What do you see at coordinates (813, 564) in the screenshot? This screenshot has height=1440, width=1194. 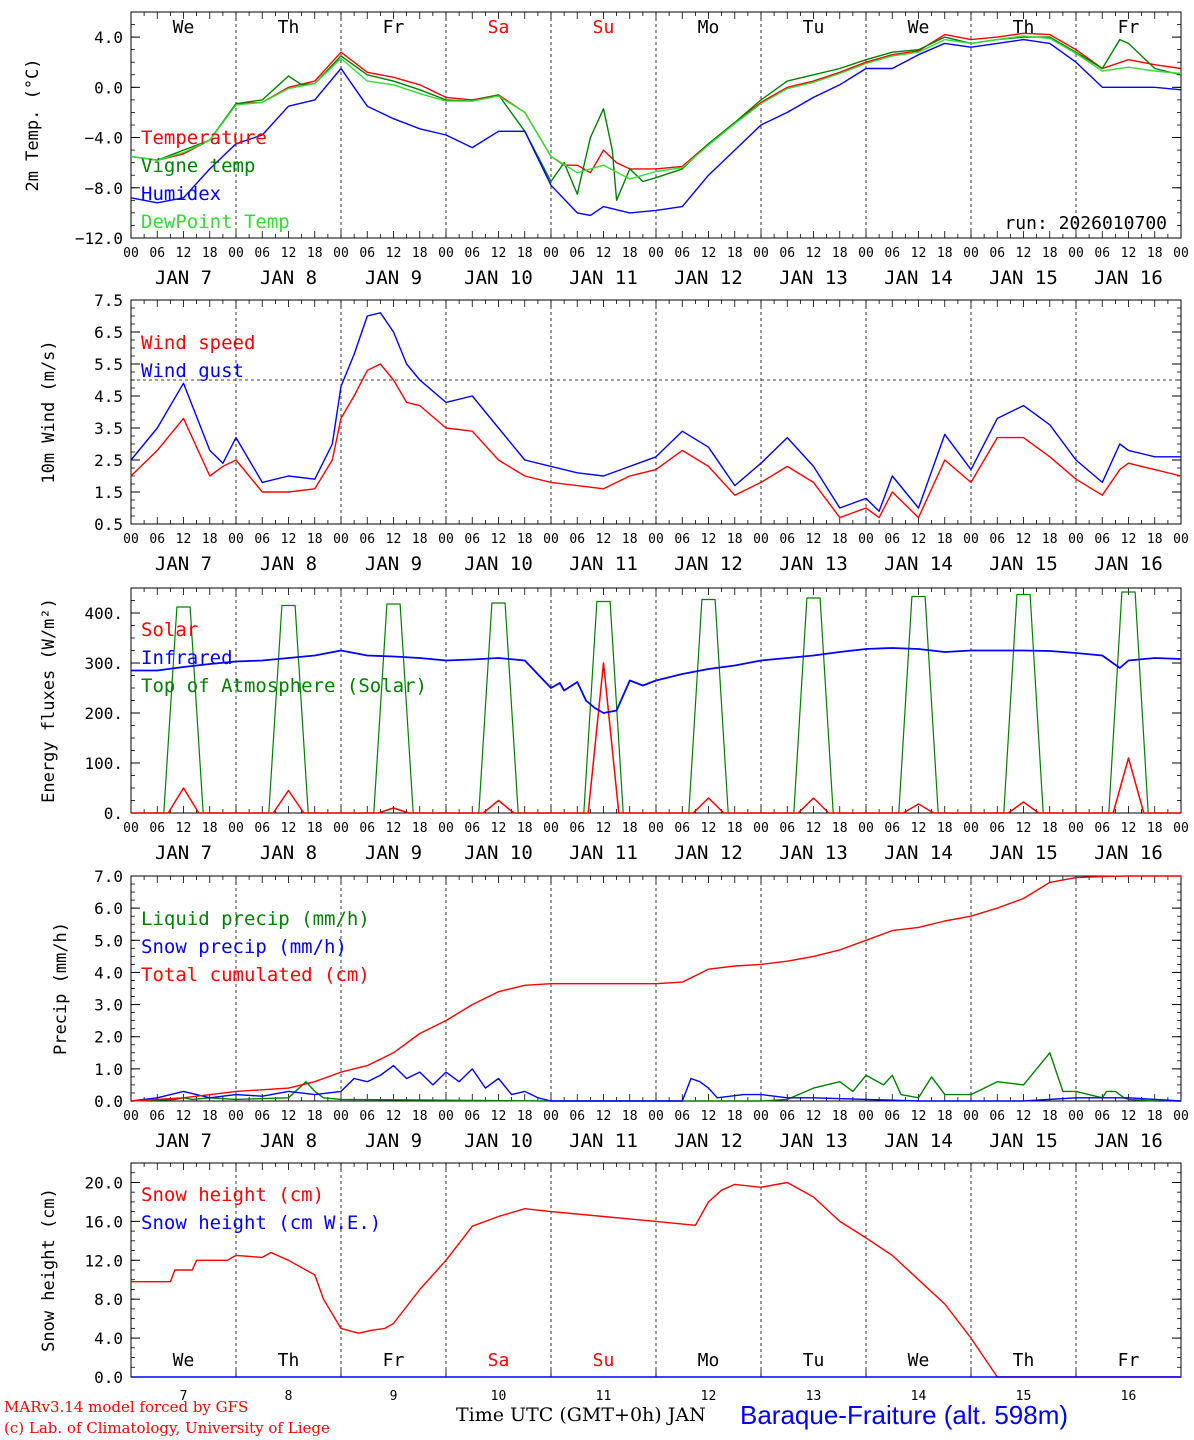 I see `x-date-label: JAN 13` at bounding box center [813, 564].